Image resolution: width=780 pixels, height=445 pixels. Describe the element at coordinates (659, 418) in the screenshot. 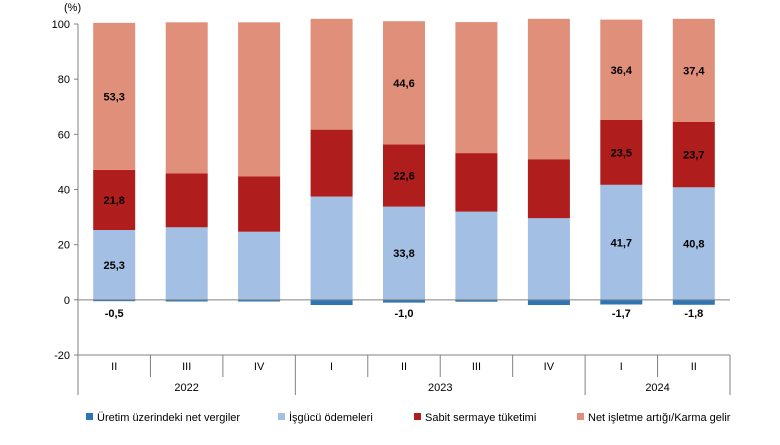

I see `legend-label: Net işletme artığı/Karma gelir` at that location.